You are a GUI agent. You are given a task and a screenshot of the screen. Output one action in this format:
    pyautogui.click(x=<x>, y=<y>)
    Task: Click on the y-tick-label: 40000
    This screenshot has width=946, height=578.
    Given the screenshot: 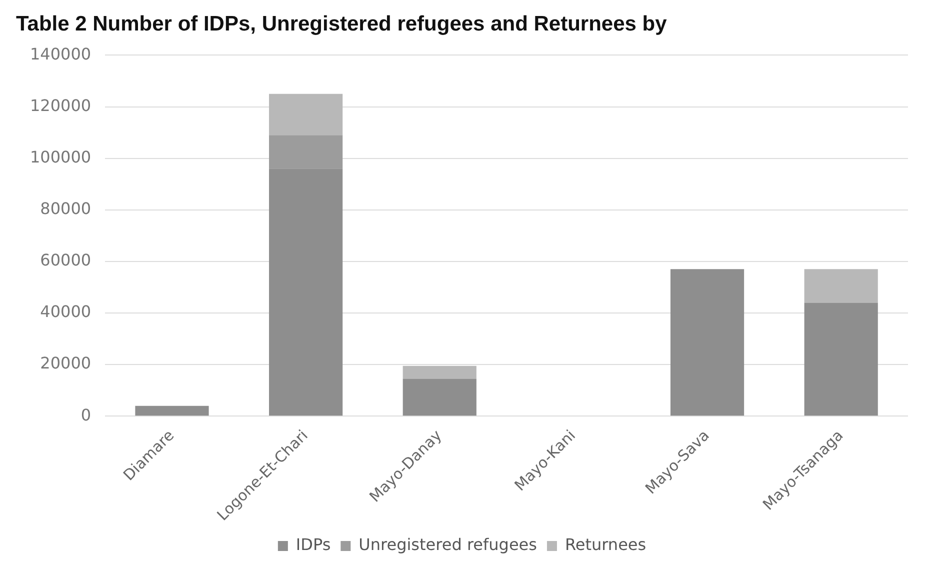 What is the action you would take?
    pyautogui.click(x=66, y=312)
    